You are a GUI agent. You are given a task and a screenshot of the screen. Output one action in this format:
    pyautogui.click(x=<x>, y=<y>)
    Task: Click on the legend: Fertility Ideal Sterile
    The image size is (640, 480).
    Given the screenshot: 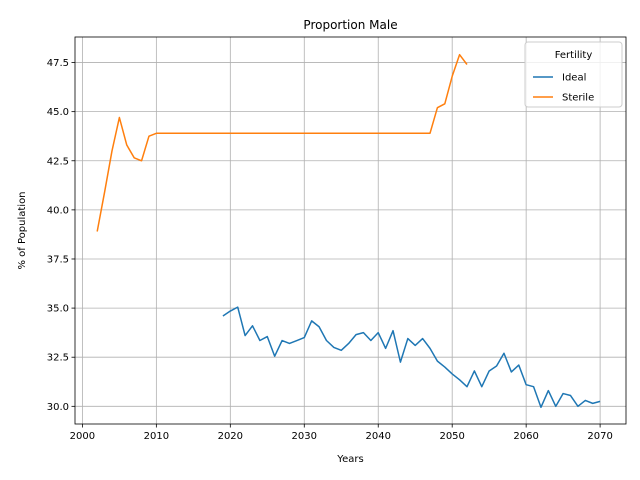 What is the action you would take?
    pyautogui.click(x=573, y=74)
    